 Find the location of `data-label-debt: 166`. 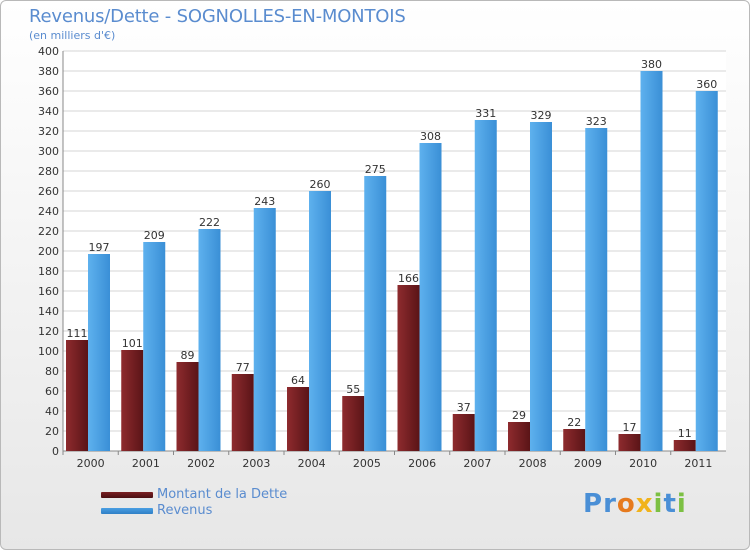

data-label-debt: 166 is located at coordinates (408, 278).